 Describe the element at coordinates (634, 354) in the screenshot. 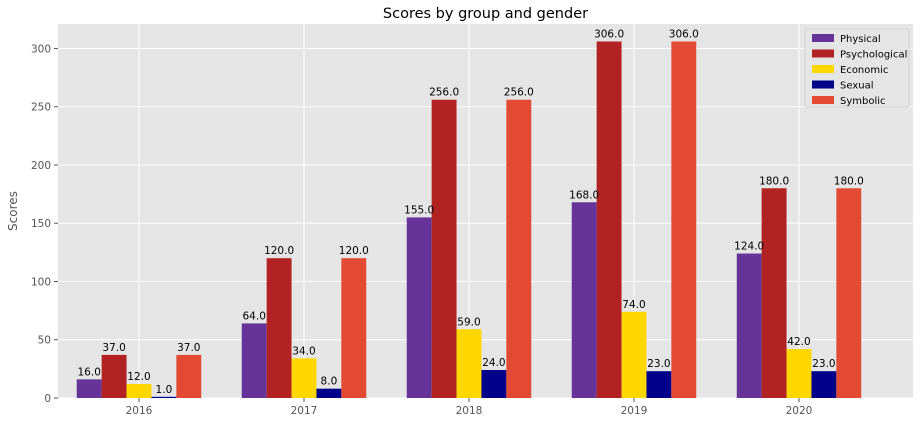

I see `bar-economic-2019` at that location.